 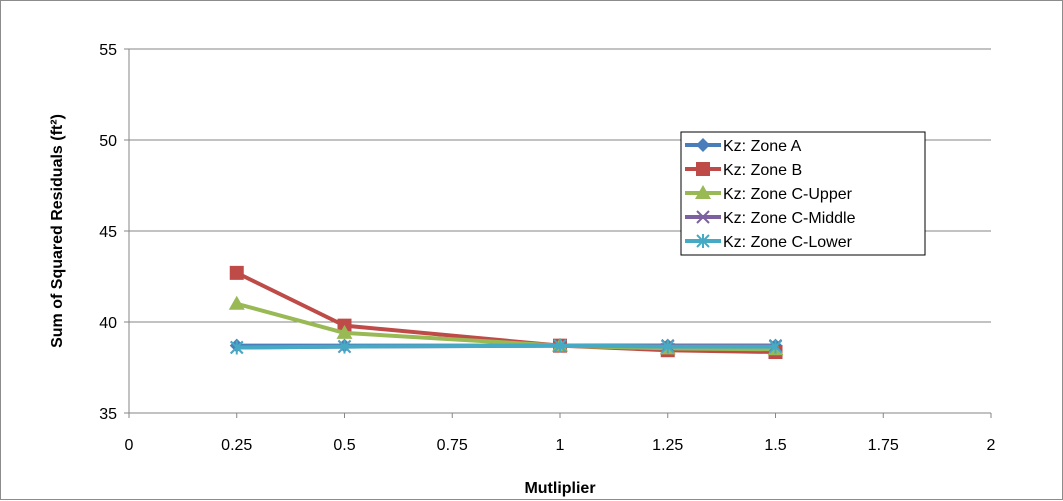 I want to click on x-tick-label: 0.5, so click(x=344, y=445).